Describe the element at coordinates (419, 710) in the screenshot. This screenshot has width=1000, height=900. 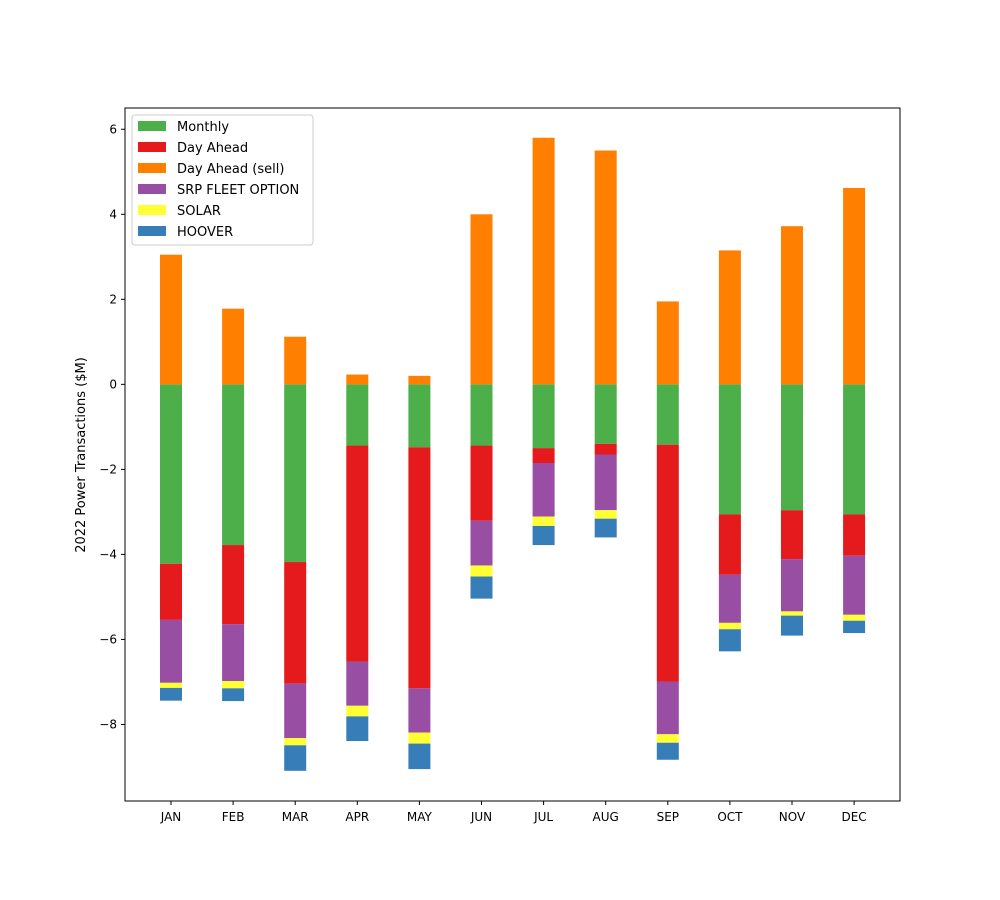
I see `bar-srp-fleet-option-may` at that location.